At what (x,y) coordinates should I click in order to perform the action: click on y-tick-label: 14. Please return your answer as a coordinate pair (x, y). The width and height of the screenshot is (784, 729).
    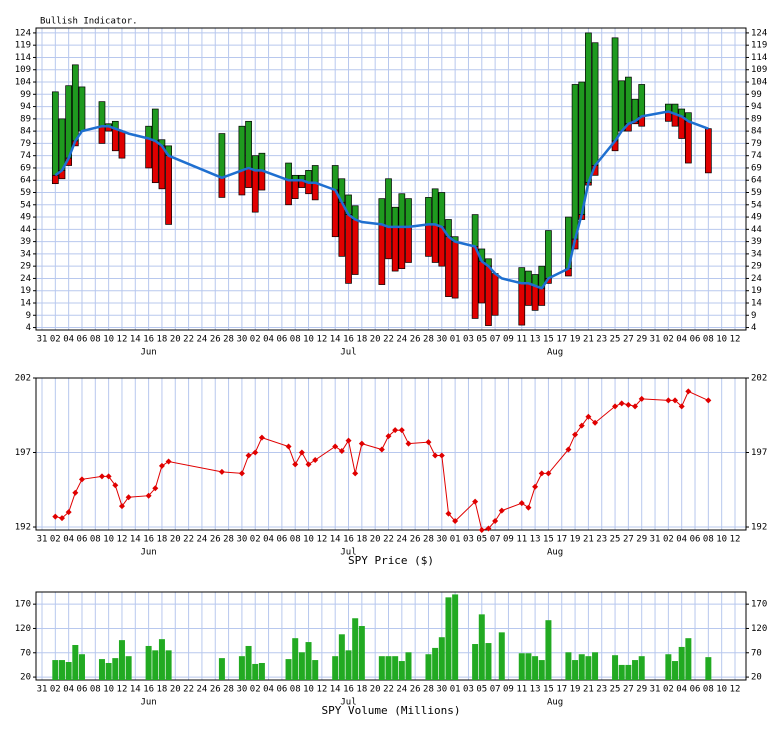
    Looking at the image, I should click on (25, 303).